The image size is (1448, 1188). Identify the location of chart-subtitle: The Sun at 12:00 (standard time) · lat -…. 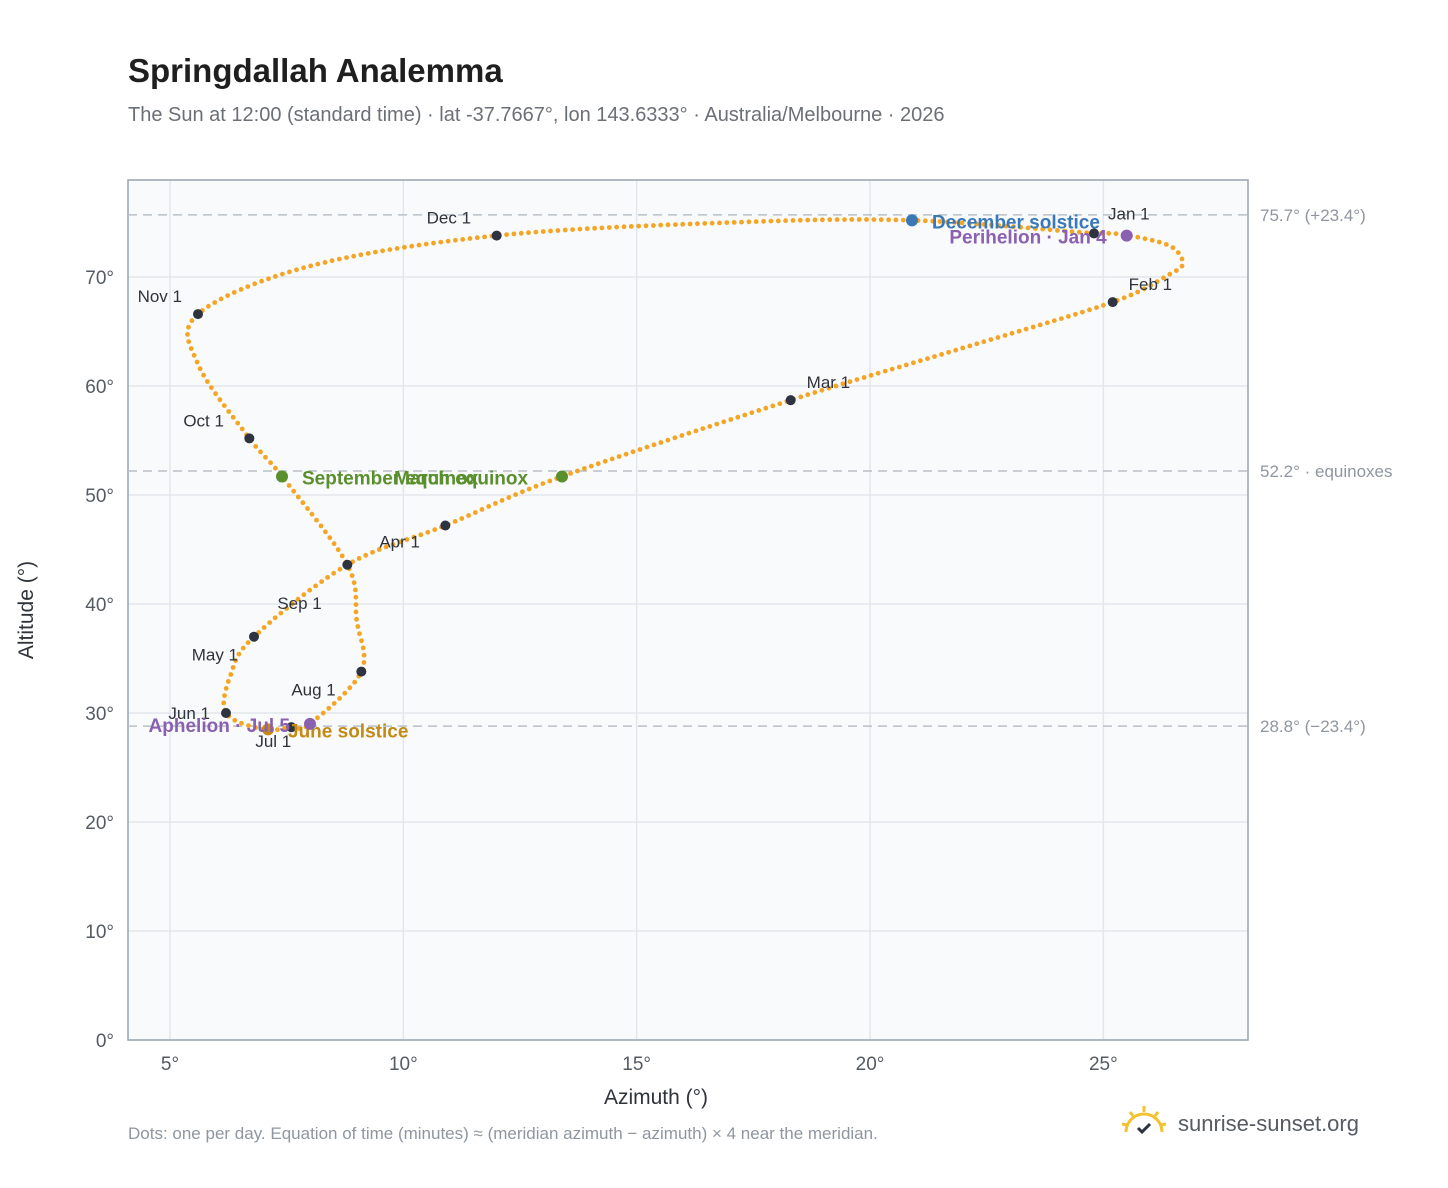
(536, 115).